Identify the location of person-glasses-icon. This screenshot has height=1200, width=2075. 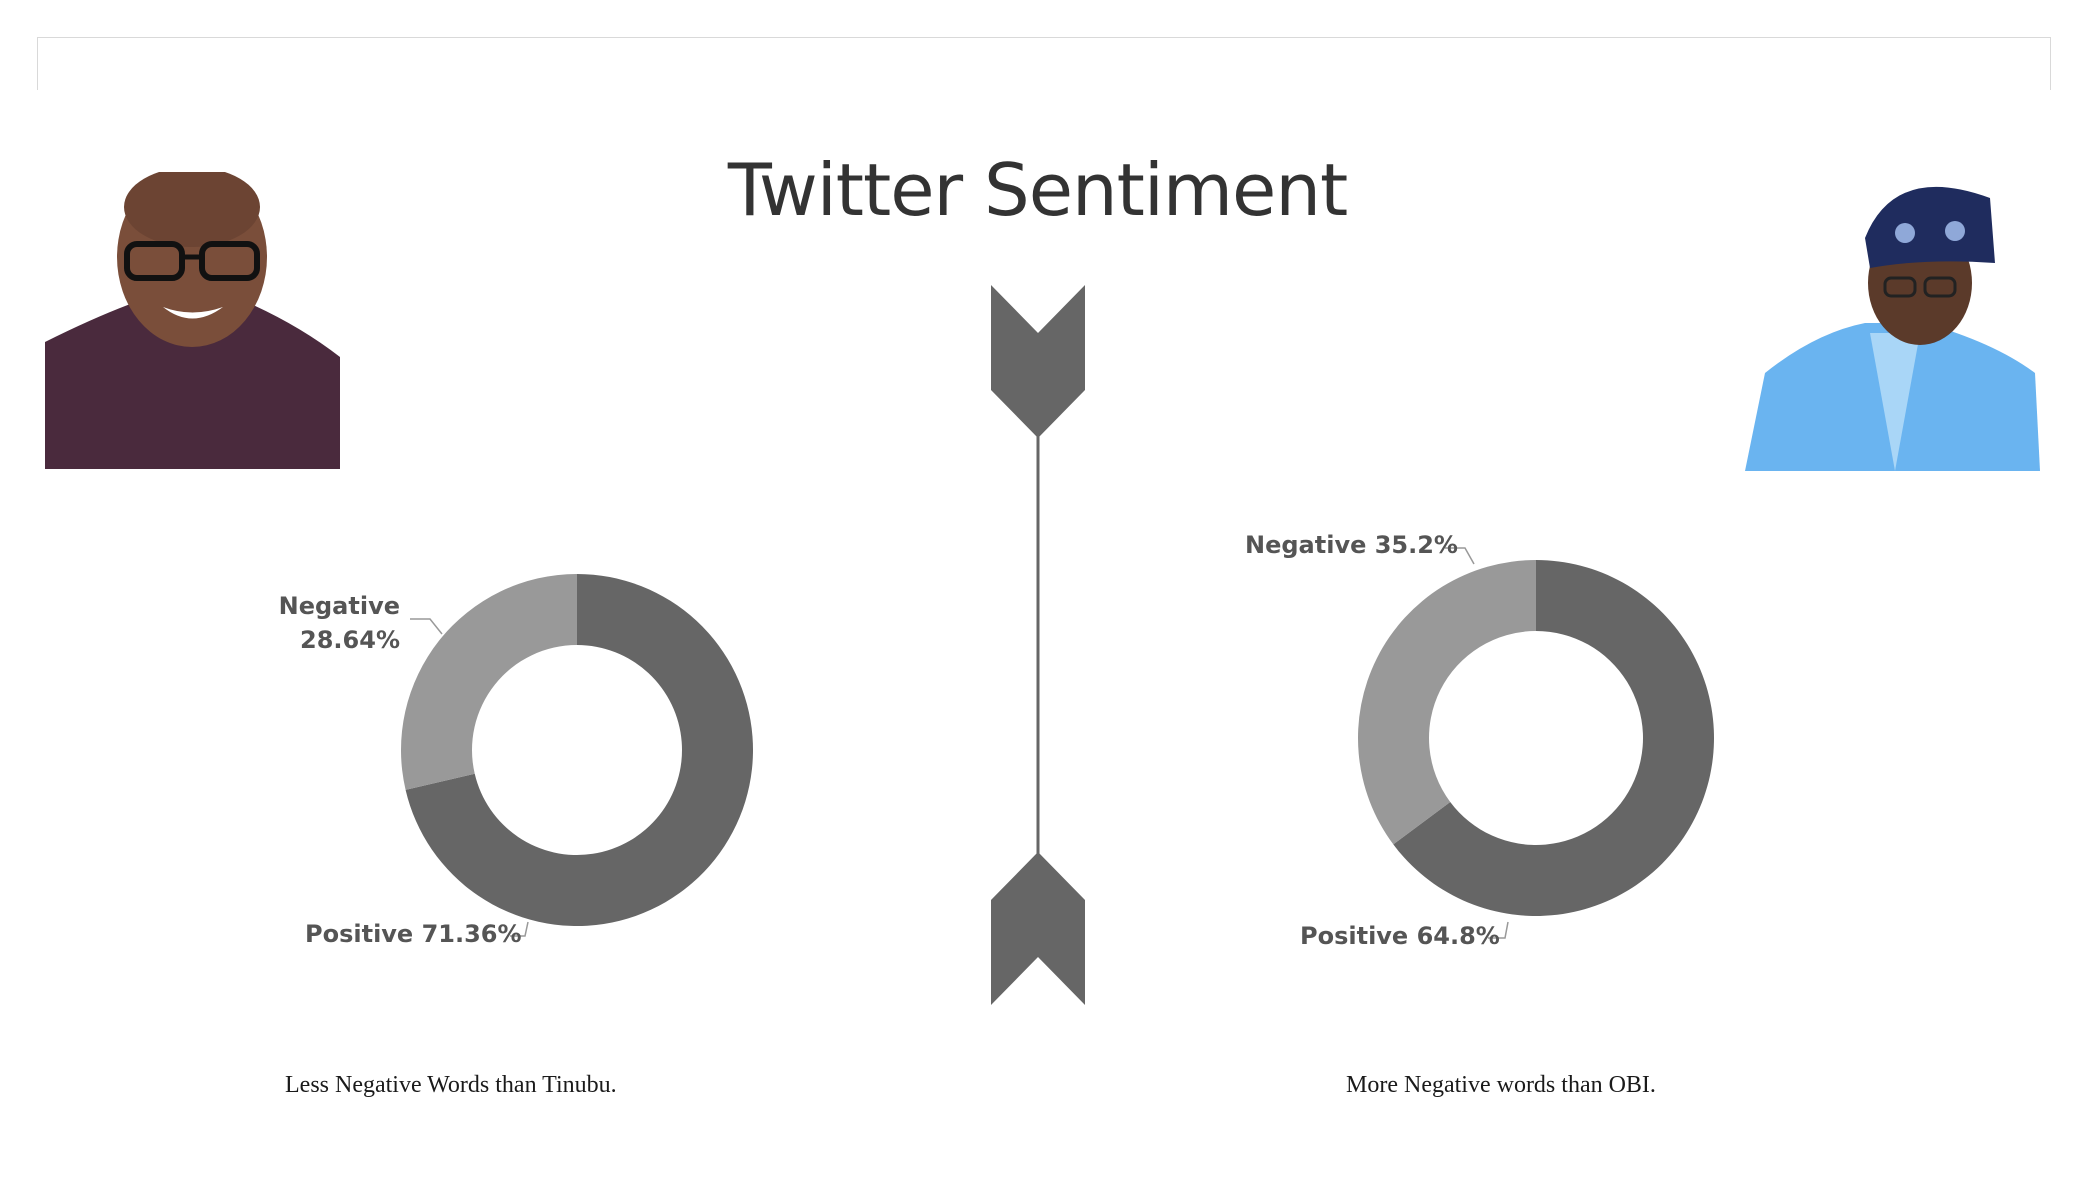
(192, 320).